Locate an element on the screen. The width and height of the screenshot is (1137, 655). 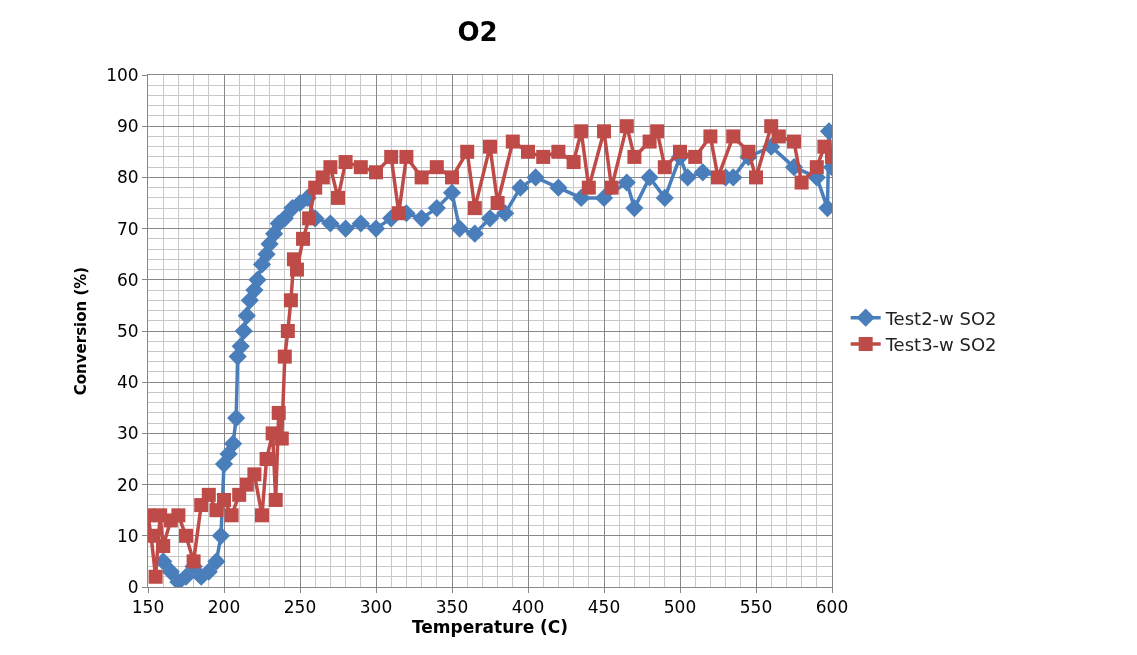
legend-label: Test3-w SO2 is located at coordinates (940, 345).